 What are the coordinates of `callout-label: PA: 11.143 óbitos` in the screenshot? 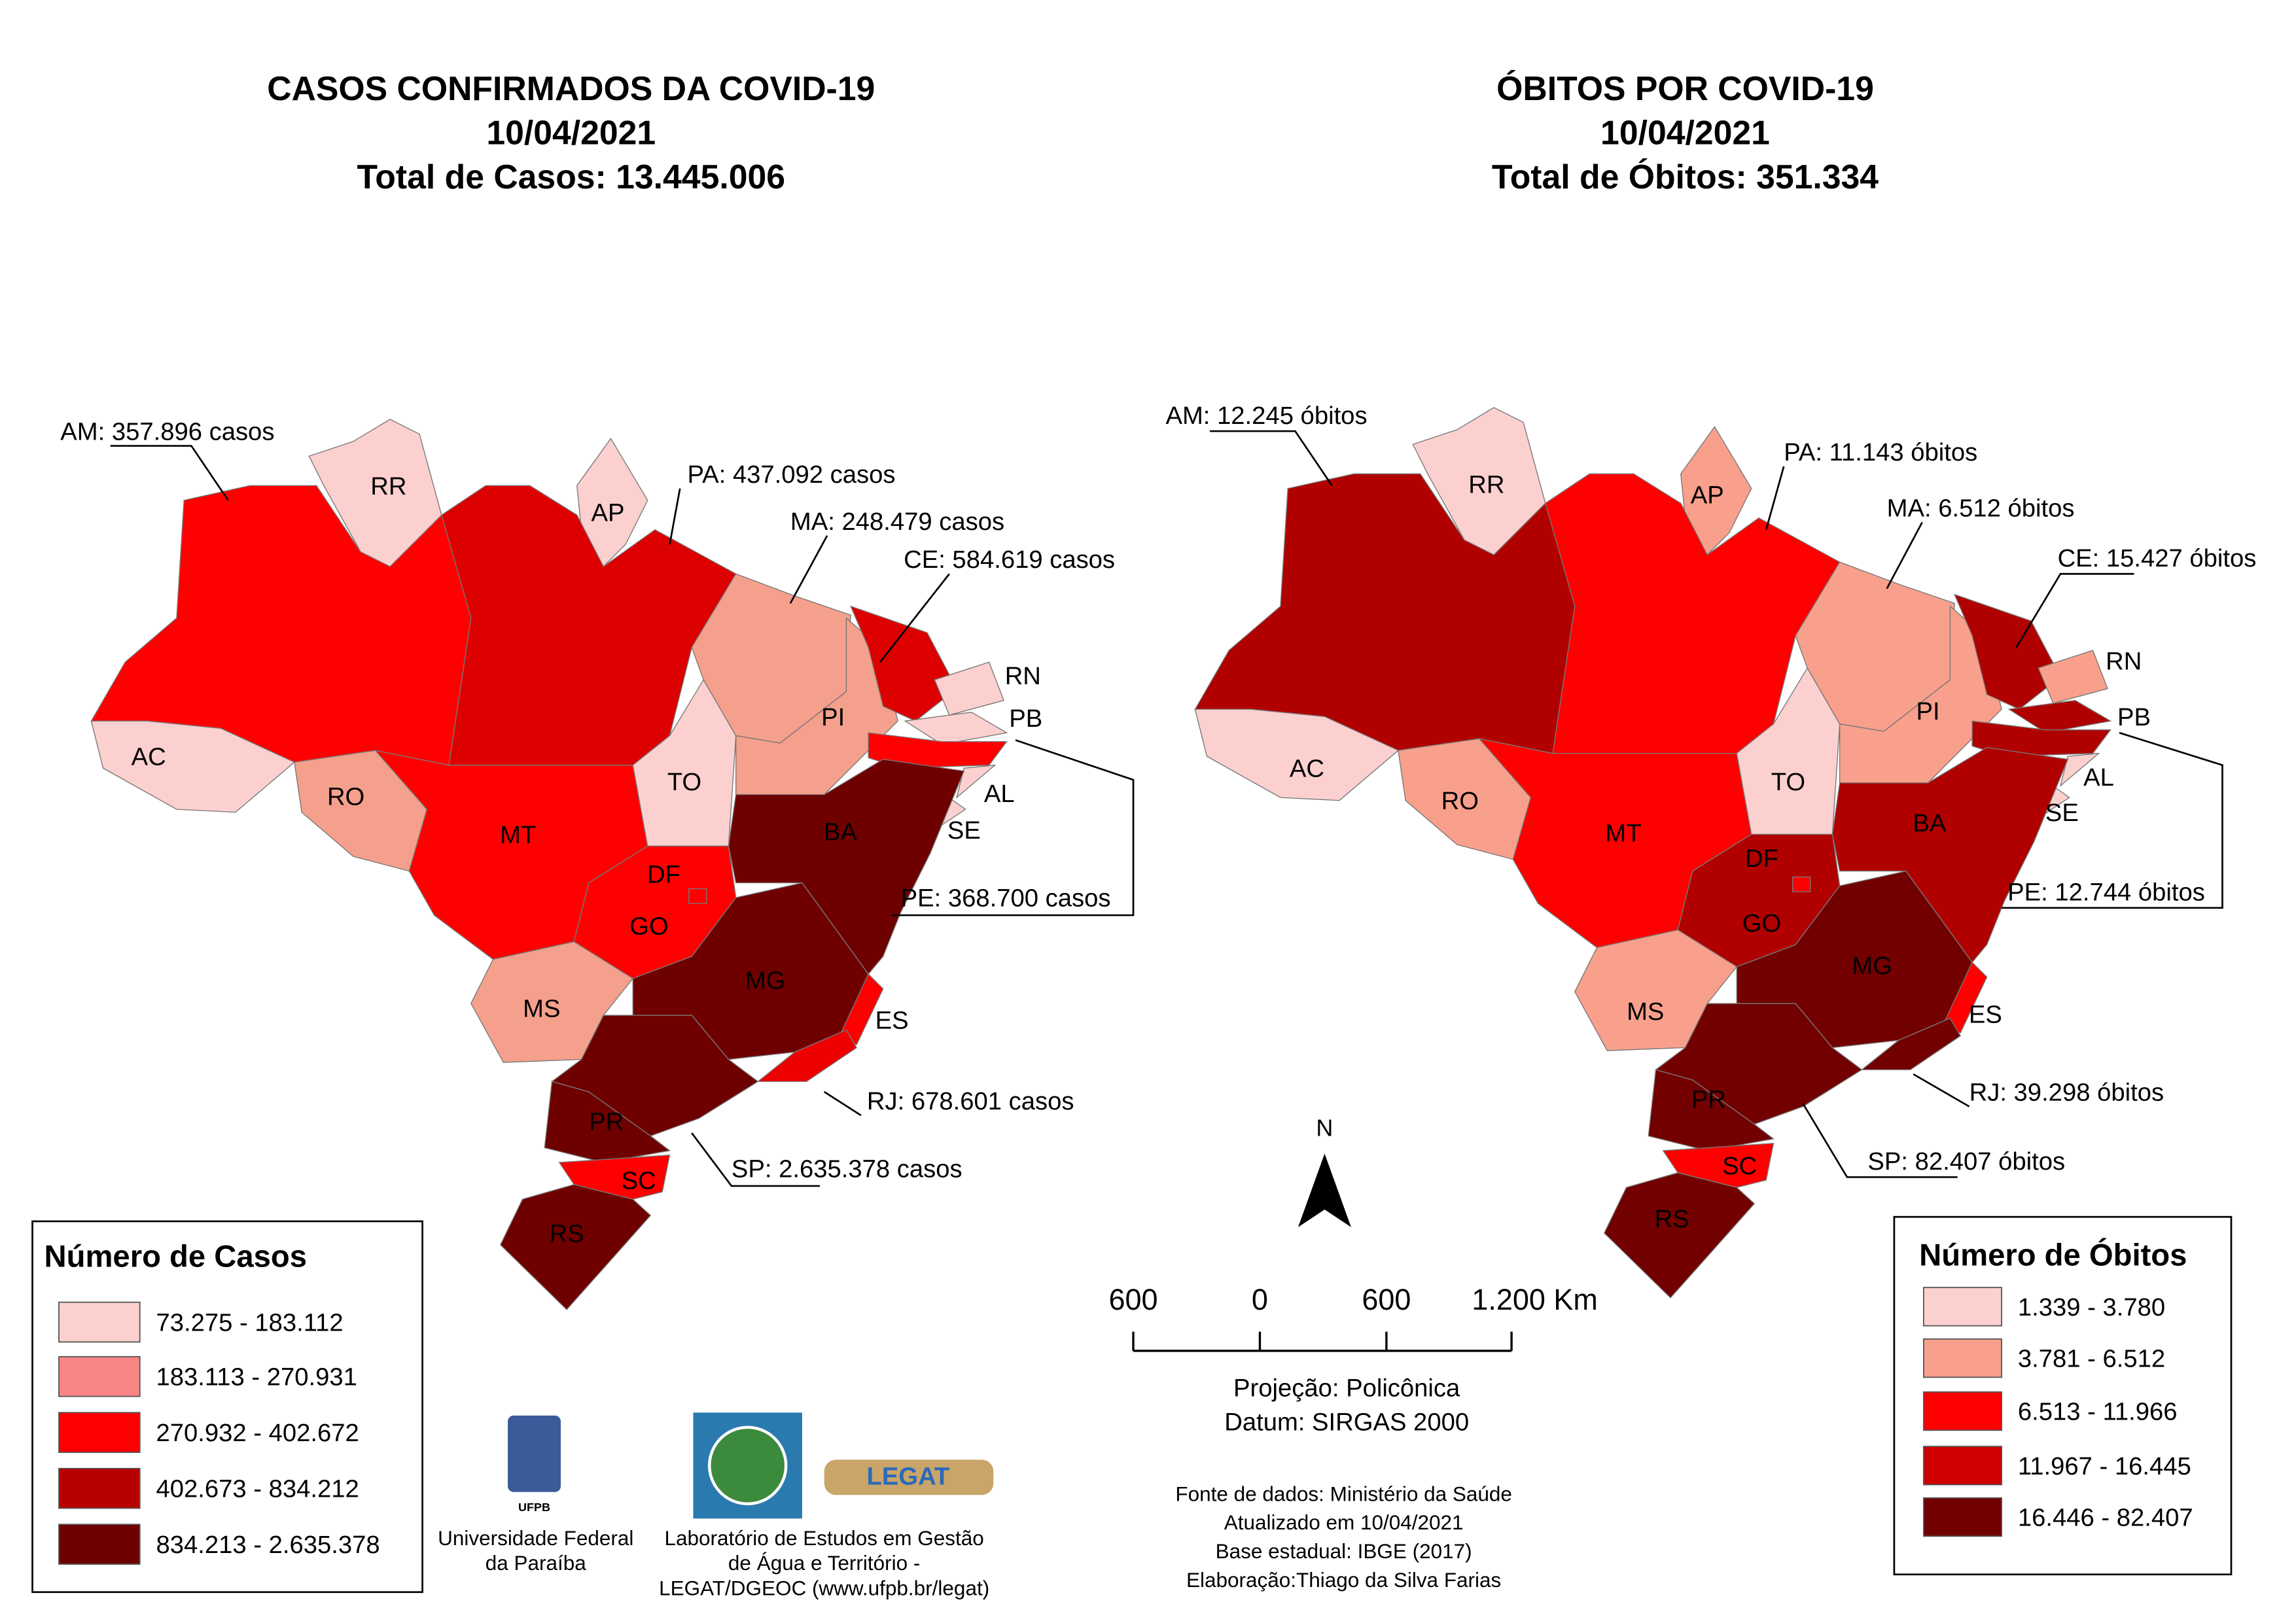 It's located at (1880, 452).